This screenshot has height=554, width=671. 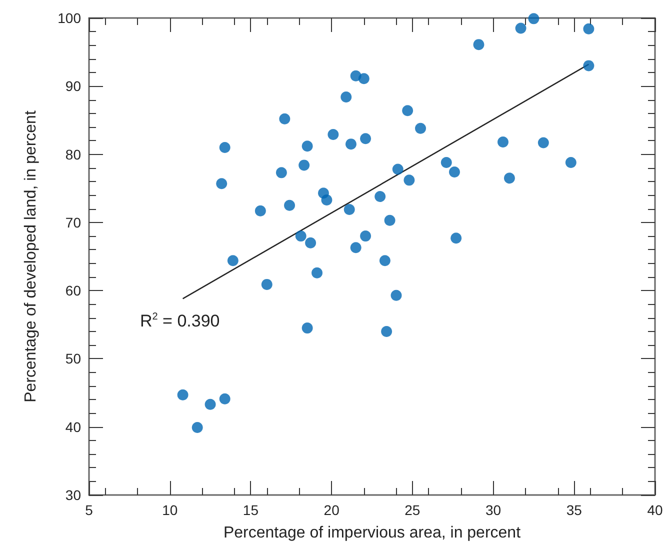 I want to click on y-tick-label: 90, so click(x=73, y=86).